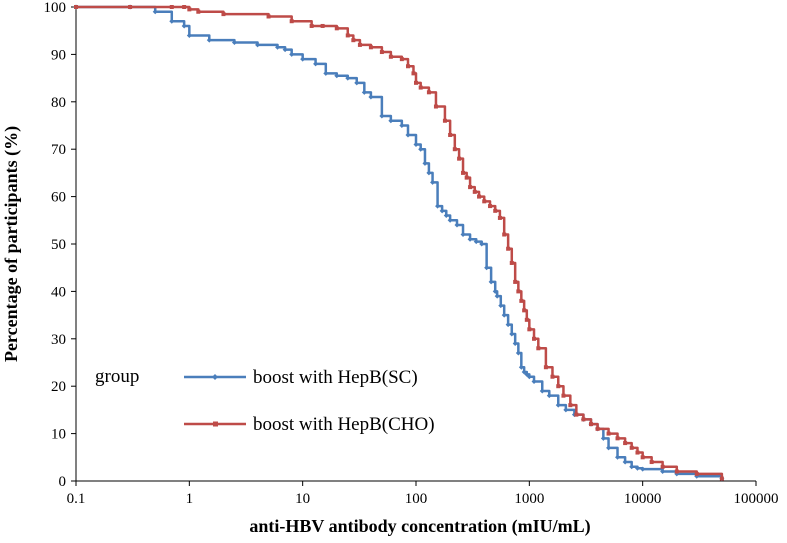 This screenshot has width=787, height=543. I want to click on y-tick-label: 20, so click(58, 387).